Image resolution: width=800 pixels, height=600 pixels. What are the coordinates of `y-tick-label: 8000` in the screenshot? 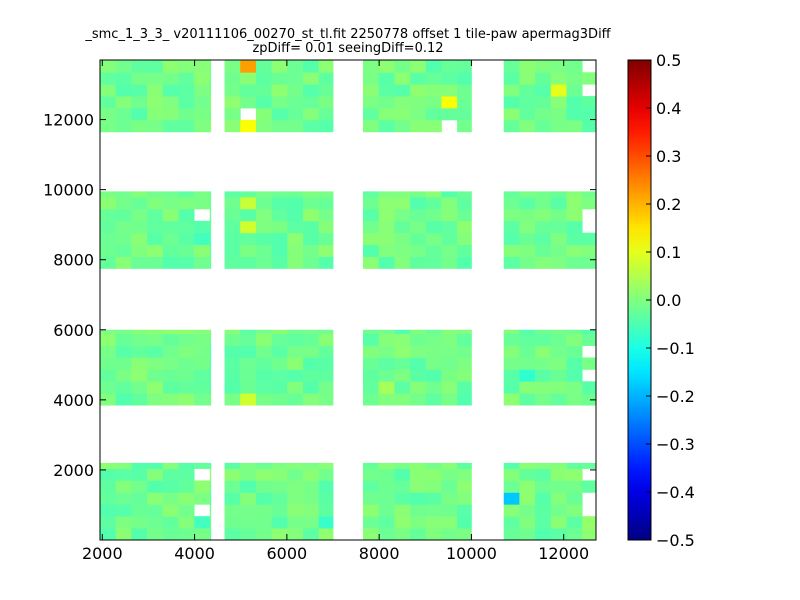 It's located at (73, 260).